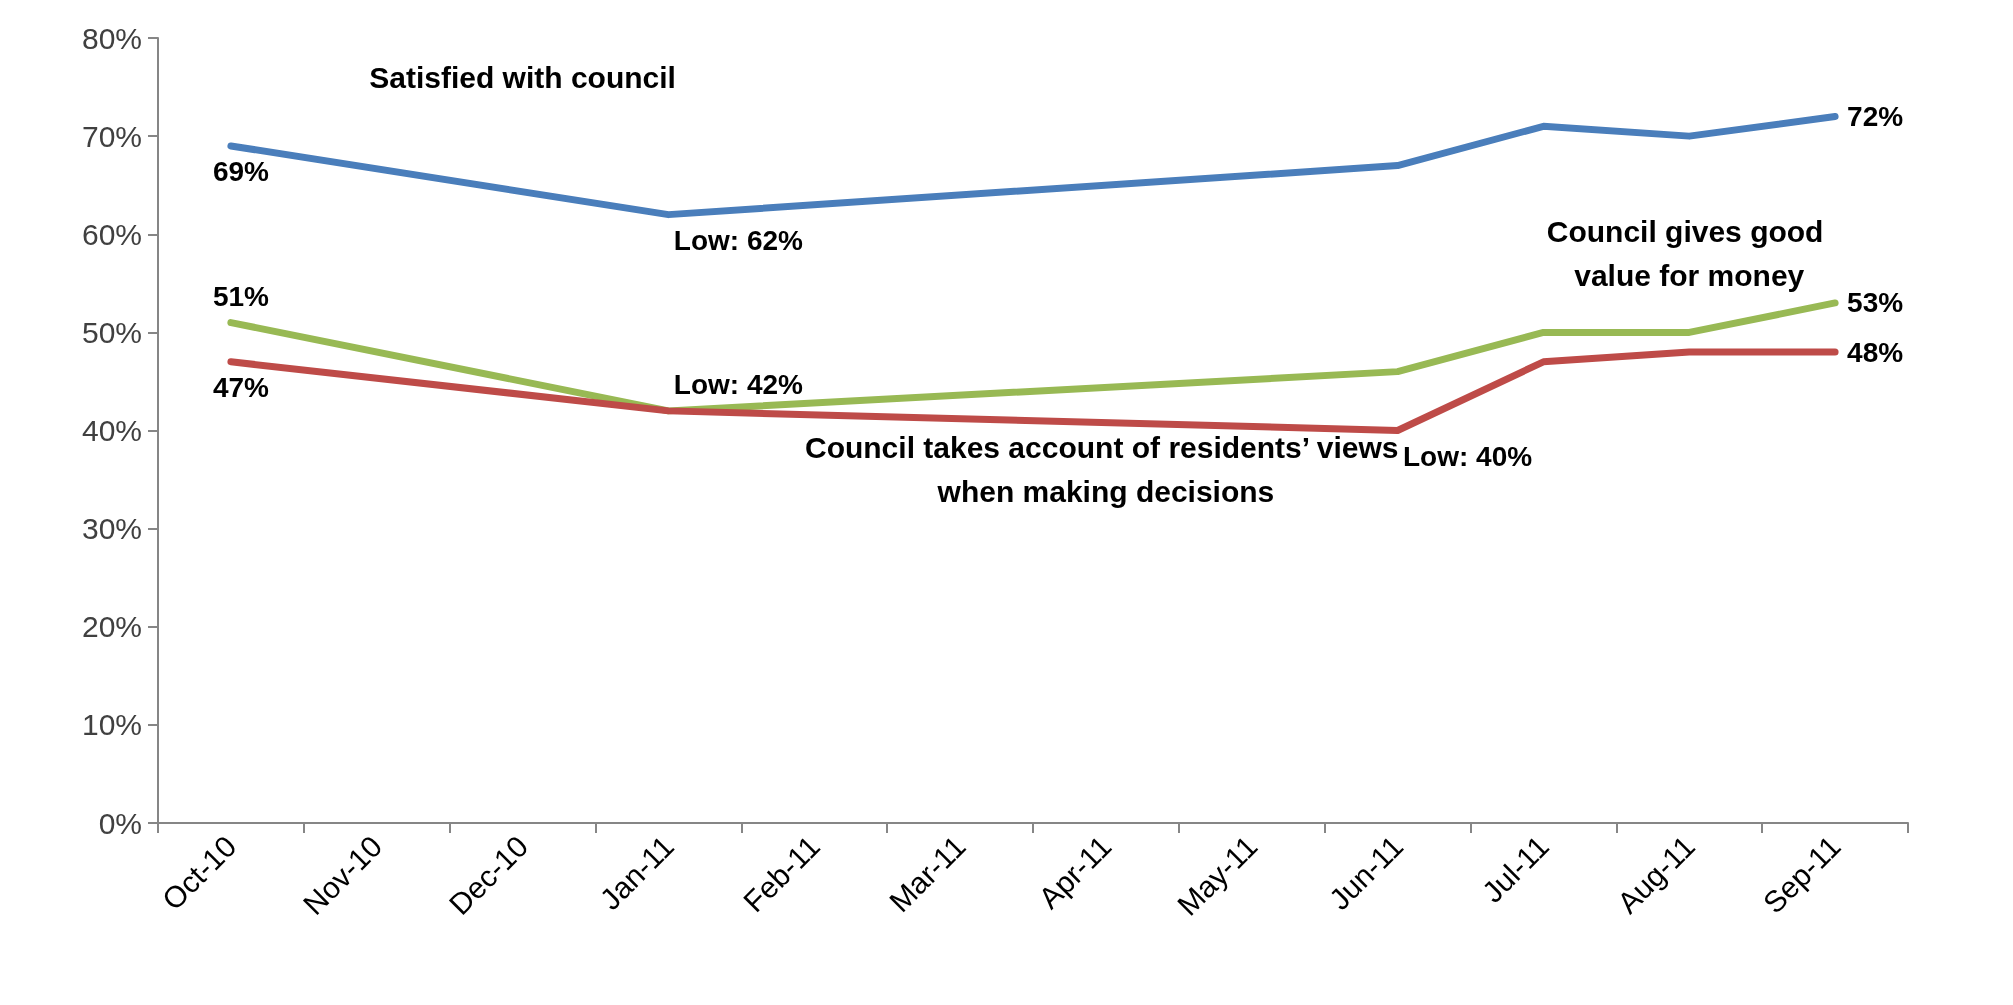 This screenshot has width=2013, height=1005. Describe the element at coordinates (111, 332) in the screenshot. I see `y-tick-label: 50%` at that location.